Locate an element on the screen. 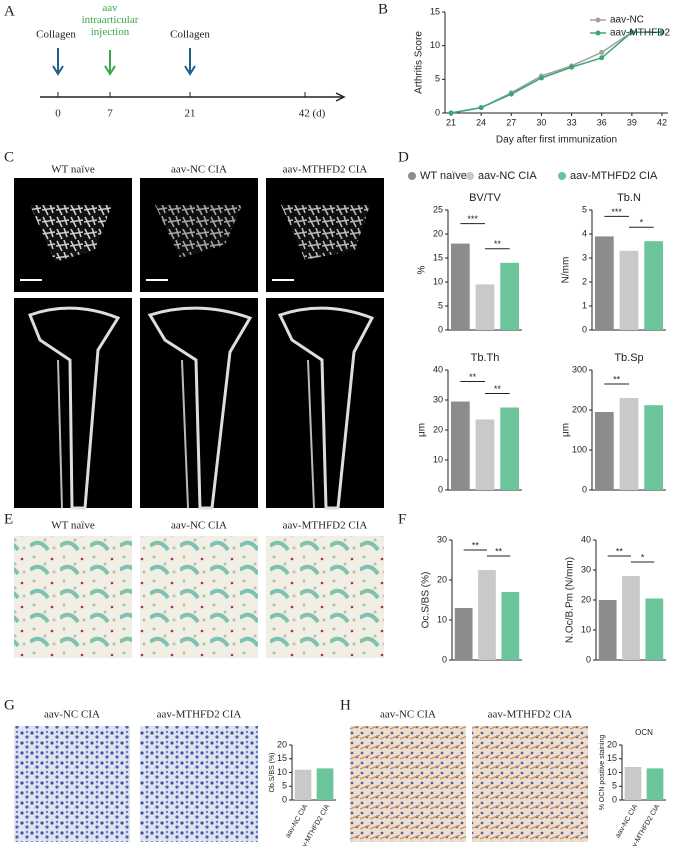 The image size is (685, 846). legend-label: WT naïve is located at coordinates (443, 176).